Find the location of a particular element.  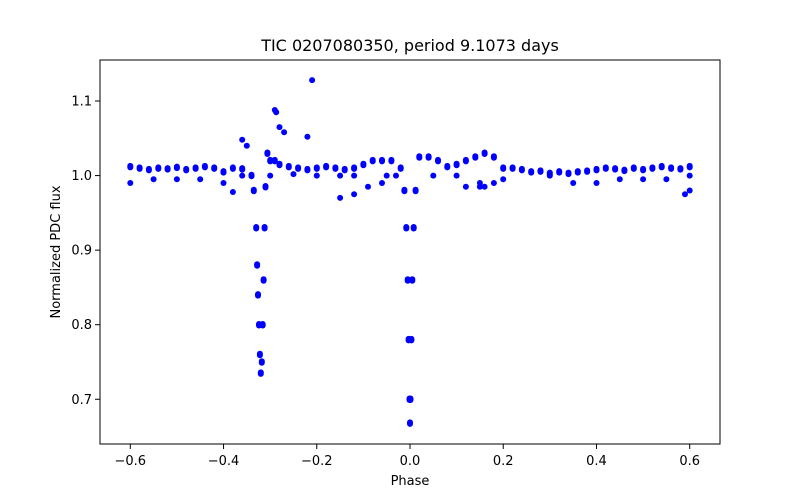

y-tick-label: 0.7 is located at coordinates (81, 400).